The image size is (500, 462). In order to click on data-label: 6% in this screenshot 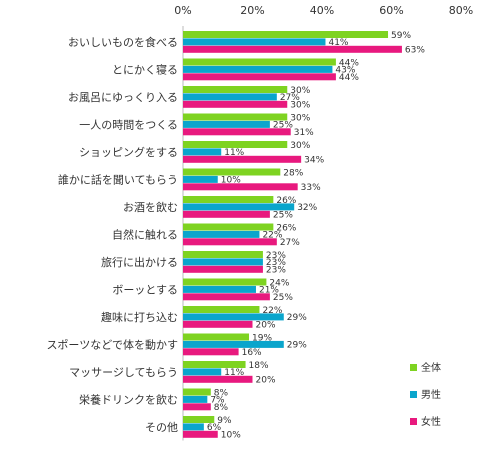, I will do `click(214, 428)`.